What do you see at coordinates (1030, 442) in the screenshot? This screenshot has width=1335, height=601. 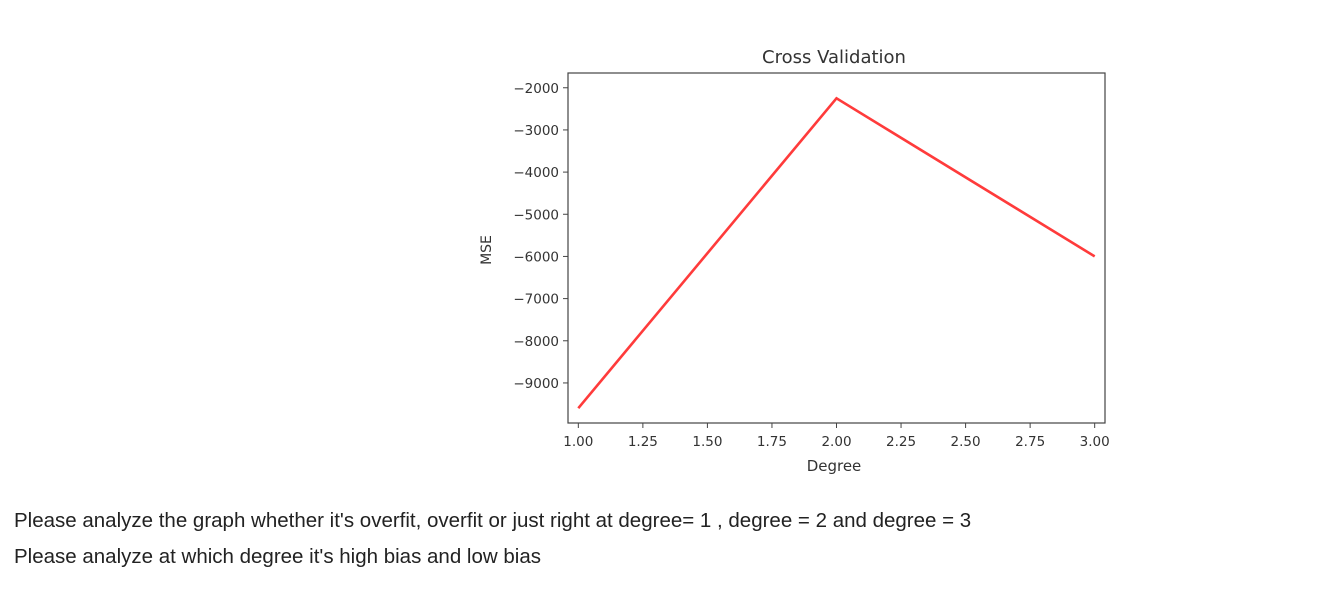 I see `x-tick-label: 2.75` at bounding box center [1030, 442].